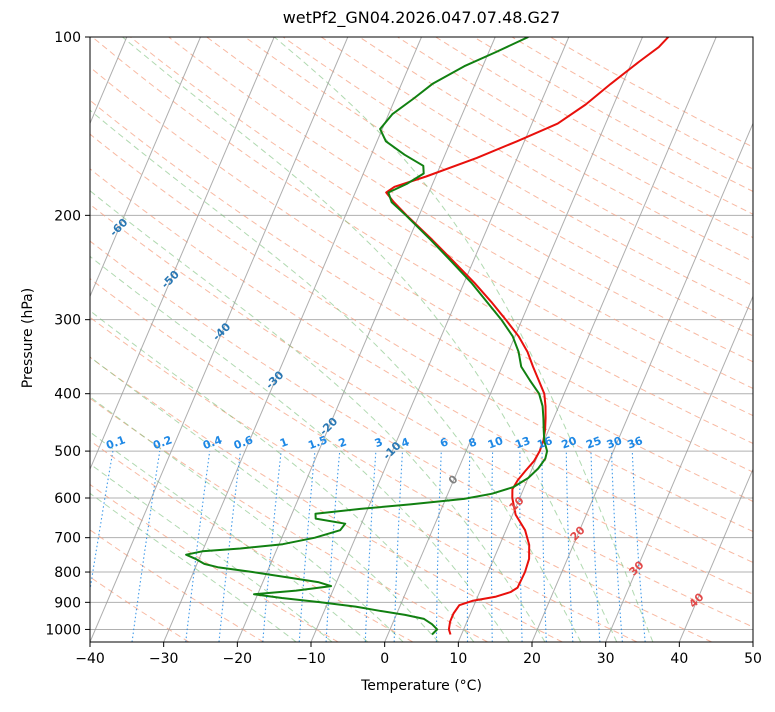 The width and height of the screenshot is (775, 712). Describe the element at coordinates (11, 135) in the screenshot. I see `isotherm-label: -80` at that location.